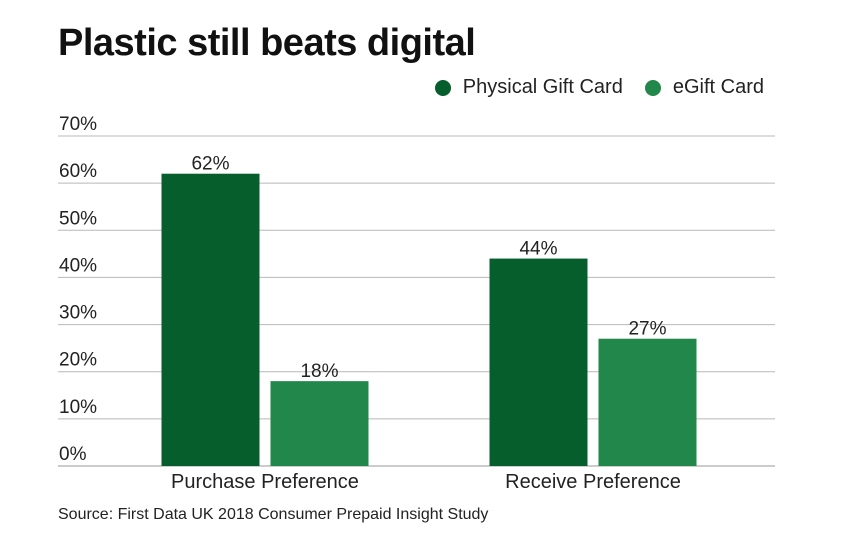  I want to click on legend-label-egift: eGift Card, so click(718, 87).